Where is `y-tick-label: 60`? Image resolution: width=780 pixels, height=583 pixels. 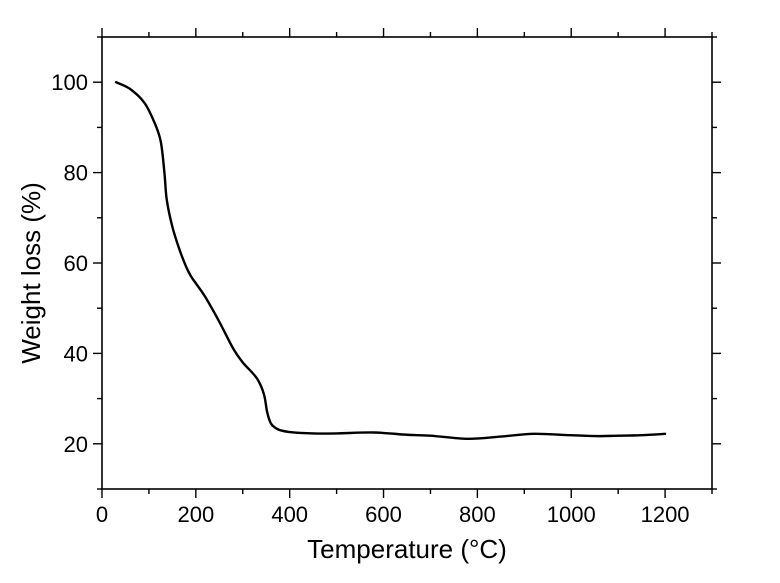 y-tick-label: 60 is located at coordinates (76, 263).